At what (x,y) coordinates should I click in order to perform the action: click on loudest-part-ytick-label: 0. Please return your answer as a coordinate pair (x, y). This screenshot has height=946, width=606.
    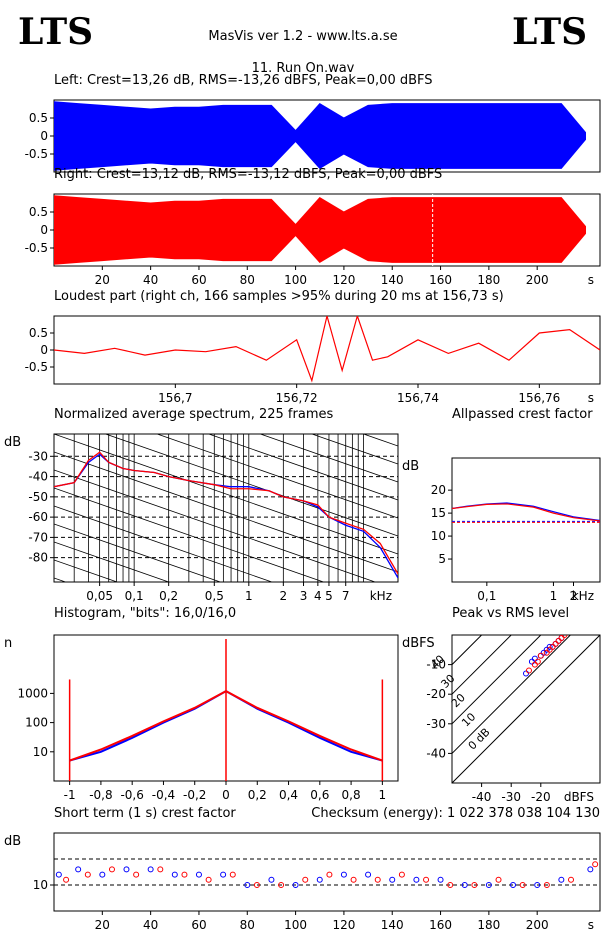
    Looking at the image, I should click on (44, 350).